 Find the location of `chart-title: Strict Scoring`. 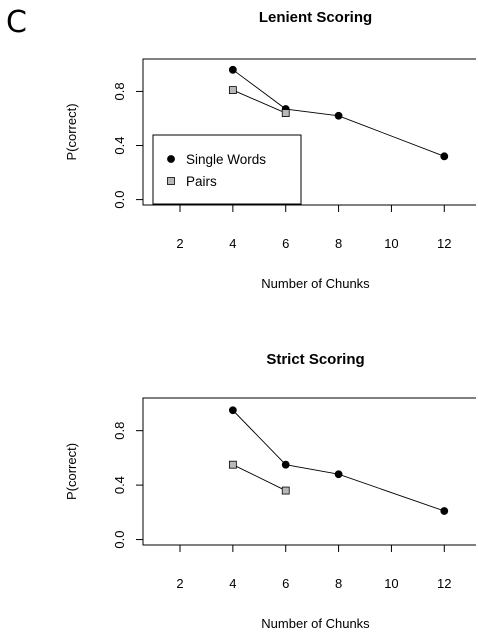

chart-title: Strict Scoring is located at coordinates (315, 359).